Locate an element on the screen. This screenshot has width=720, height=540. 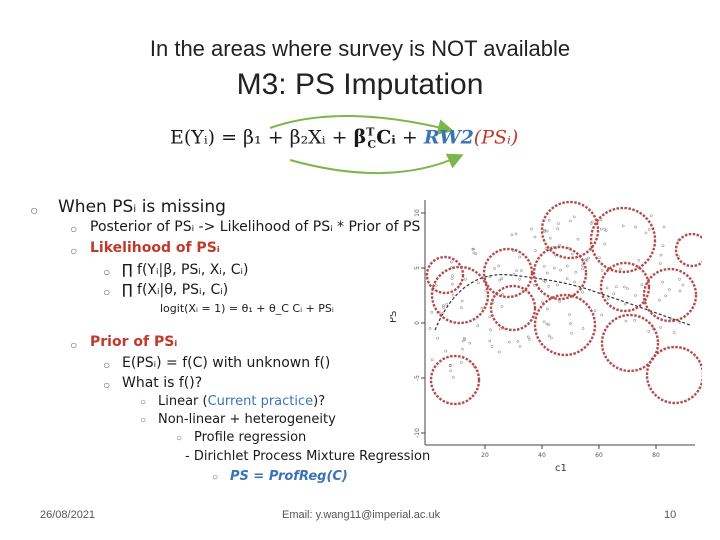
x-axis-label: c1 is located at coordinates (561, 468).